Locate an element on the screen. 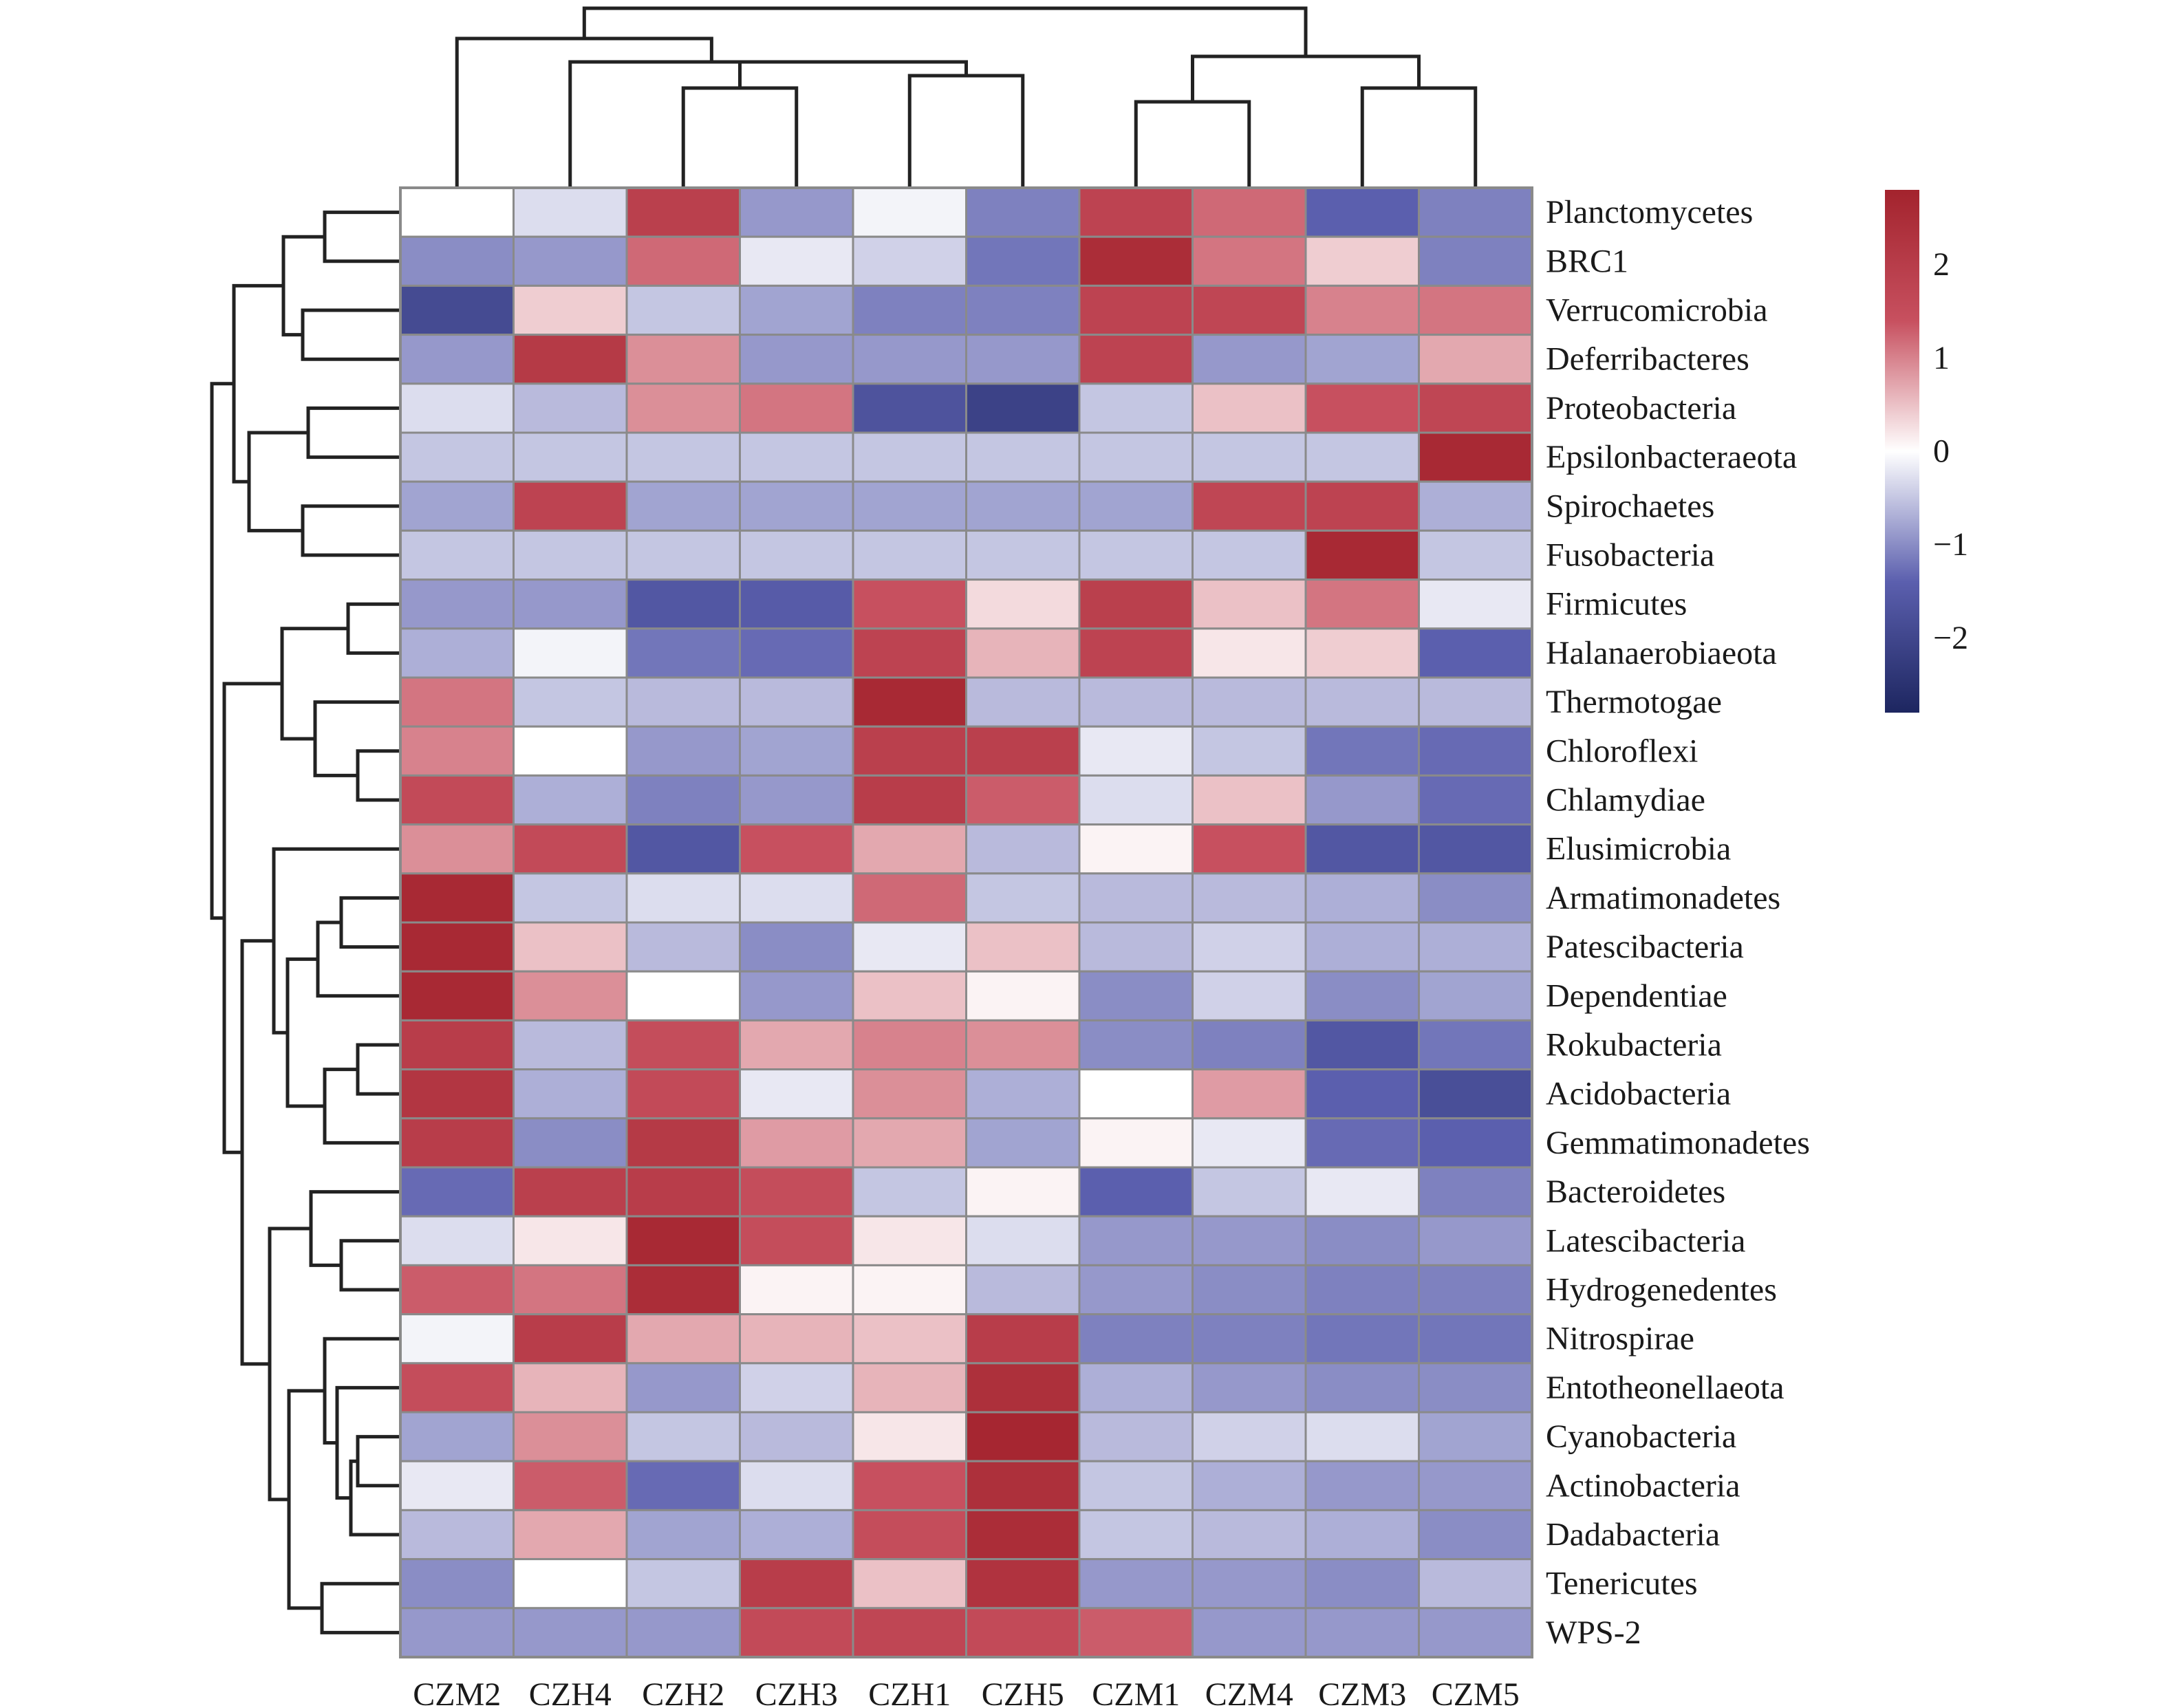 This screenshot has height=1708, width=2167. column-label: CZH4 is located at coordinates (570, 1692).